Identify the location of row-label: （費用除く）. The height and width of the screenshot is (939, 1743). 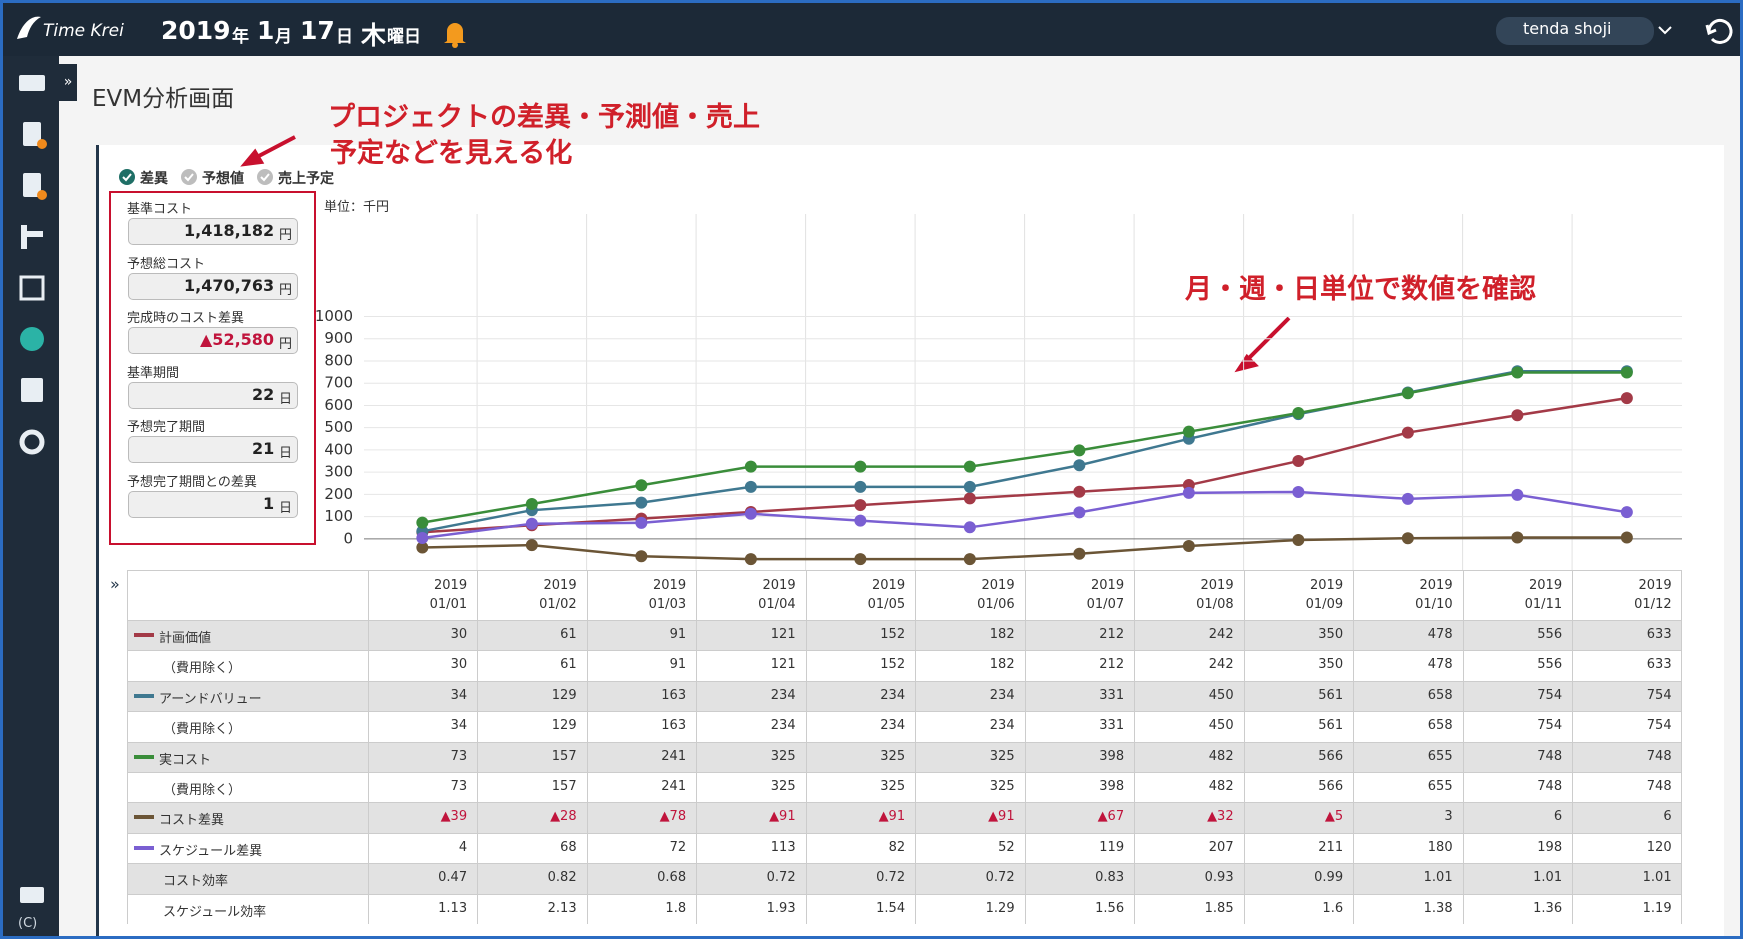
(202, 669).